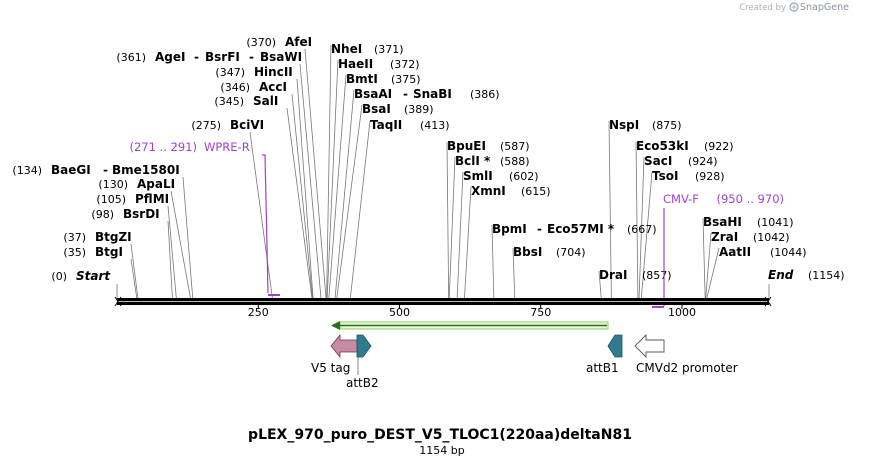 This screenshot has height=465, width=884. I want to click on svg-text: (386), so click(485, 94).